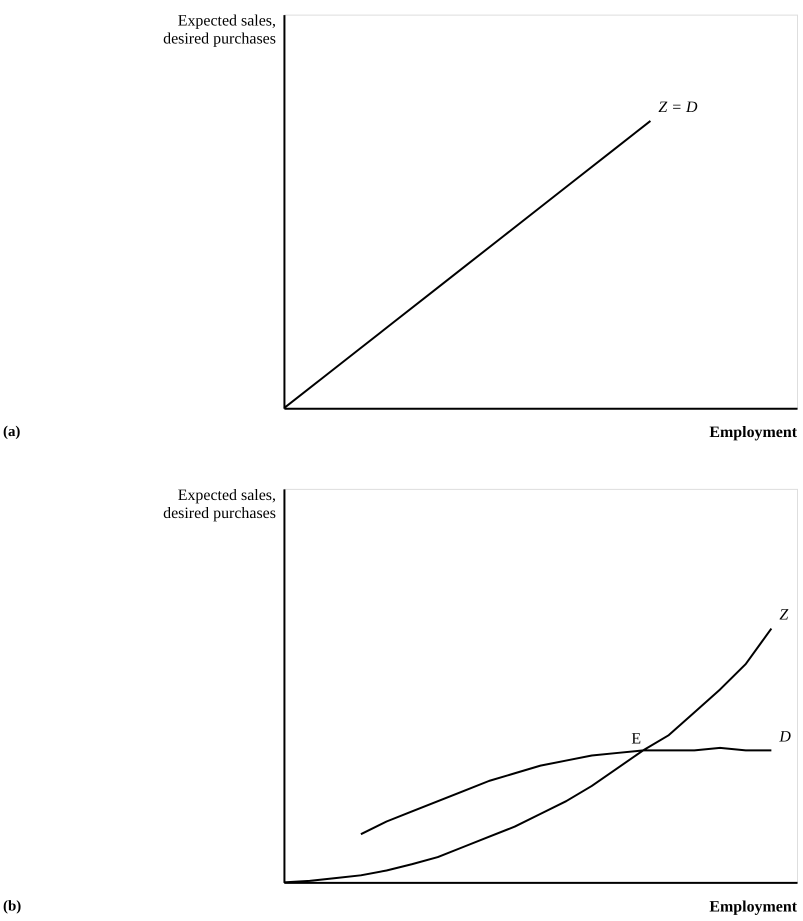  What do you see at coordinates (636, 739) in the screenshot?
I see `annotation: E` at bounding box center [636, 739].